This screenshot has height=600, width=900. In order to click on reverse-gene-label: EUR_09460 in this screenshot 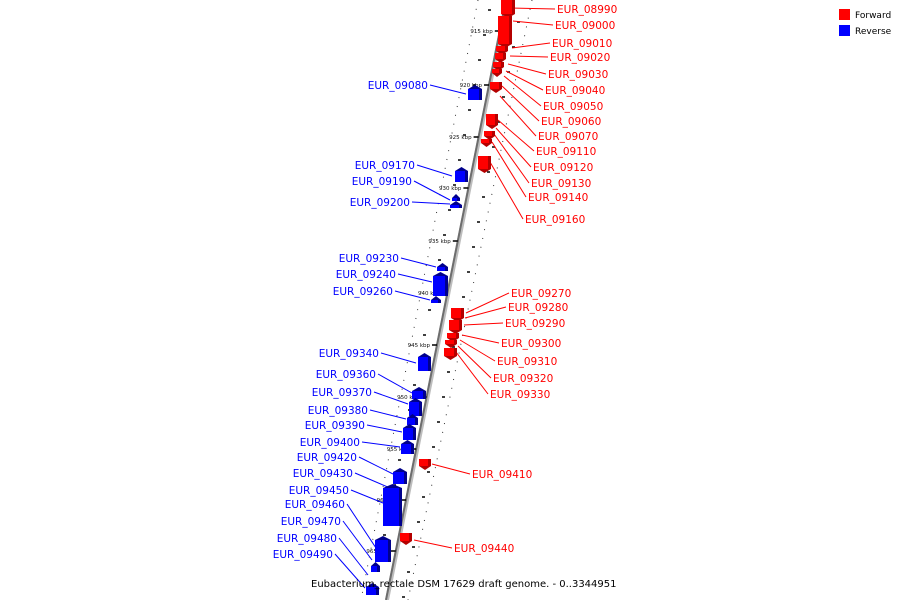, I will do `click(315, 505)`.